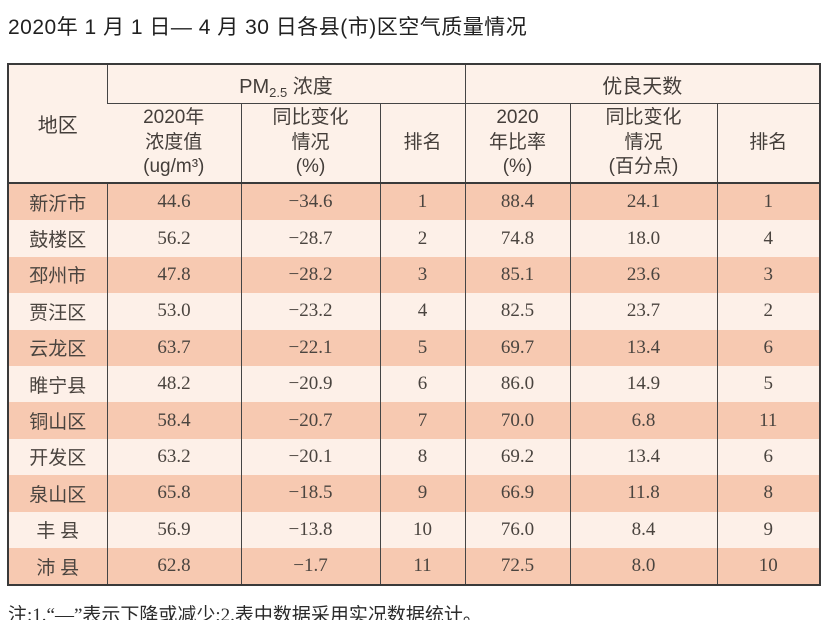 Image resolution: width=825 pixels, height=620 pixels. What do you see at coordinates (422, 238) in the screenshot?
I see `pm-rank-cell: 2` at bounding box center [422, 238].